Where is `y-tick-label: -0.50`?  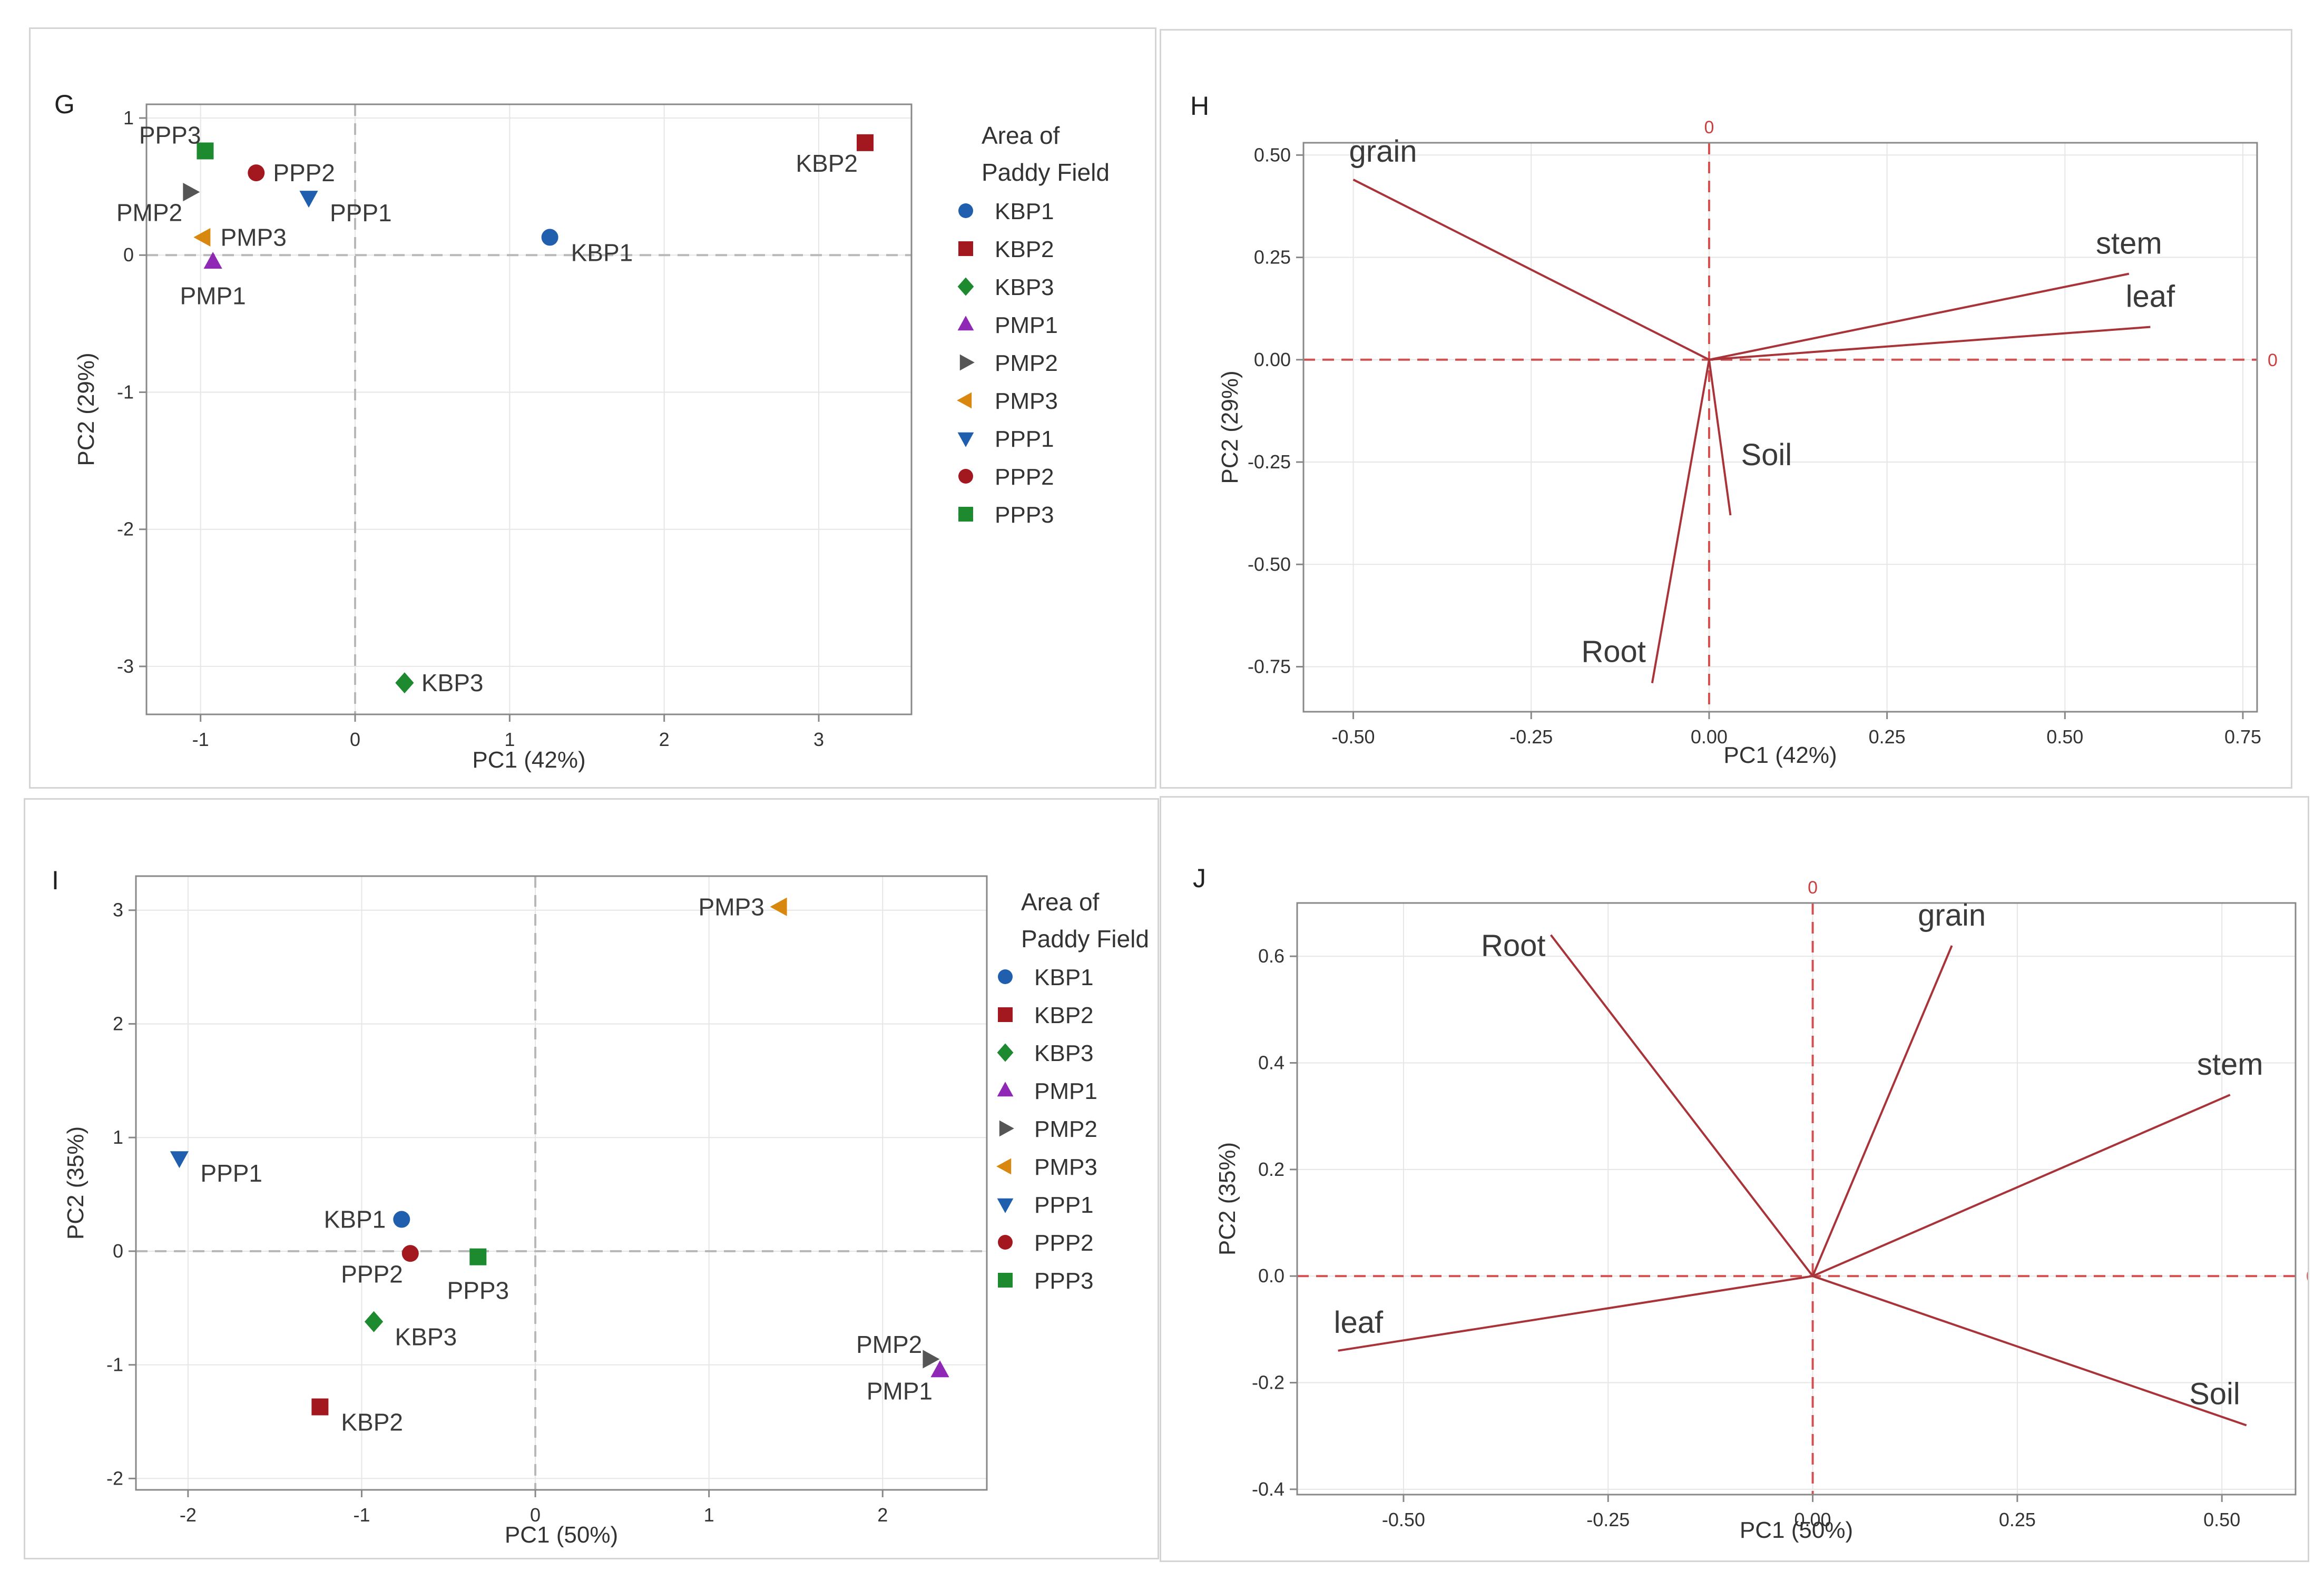 y-tick-label: -0.50 is located at coordinates (1269, 564).